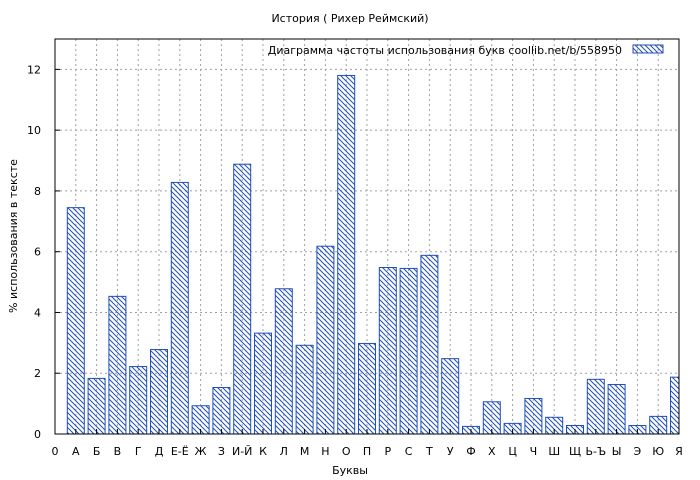 The image size is (700, 480). What do you see at coordinates (492, 451) in the screenshot?
I see `x-tick-label: Х` at bounding box center [492, 451].